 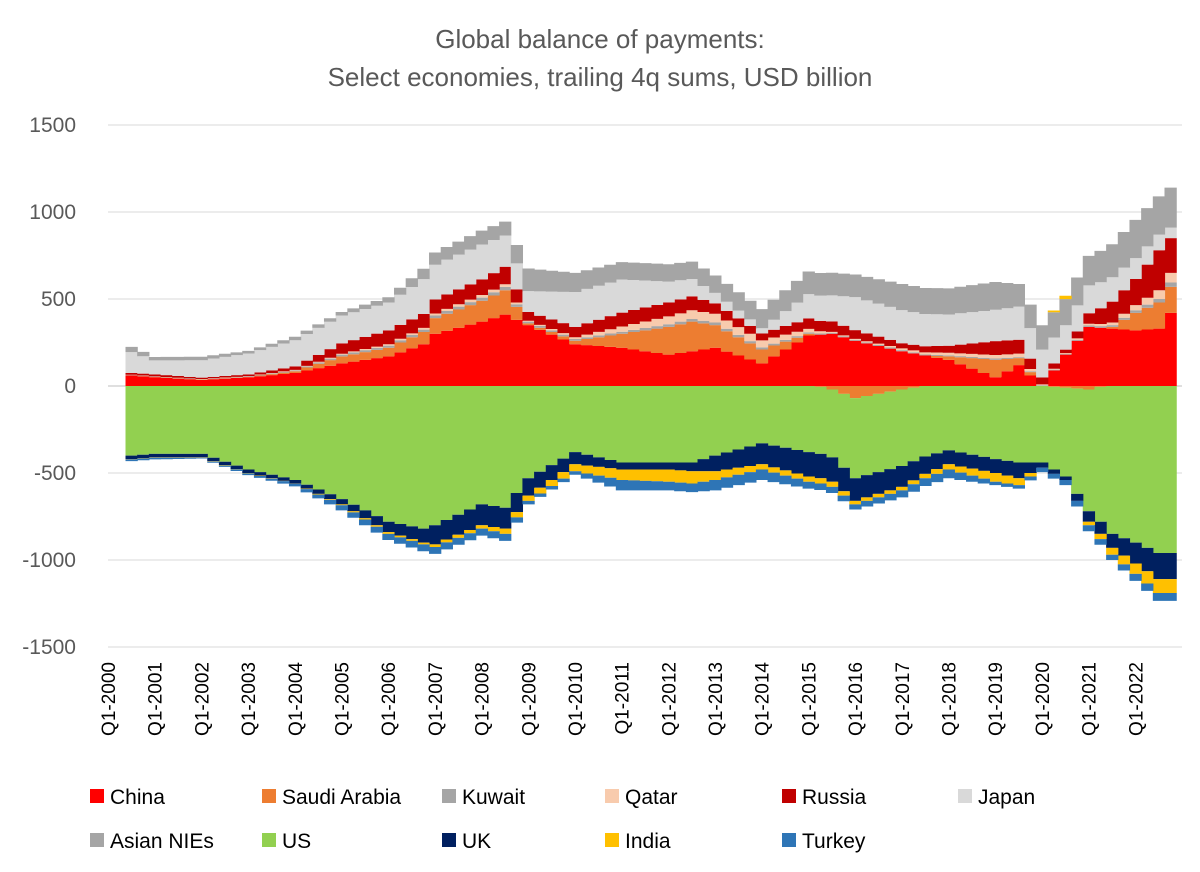 I want to click on x-tick-label: Q1-2017, so click(x=903, y=699).